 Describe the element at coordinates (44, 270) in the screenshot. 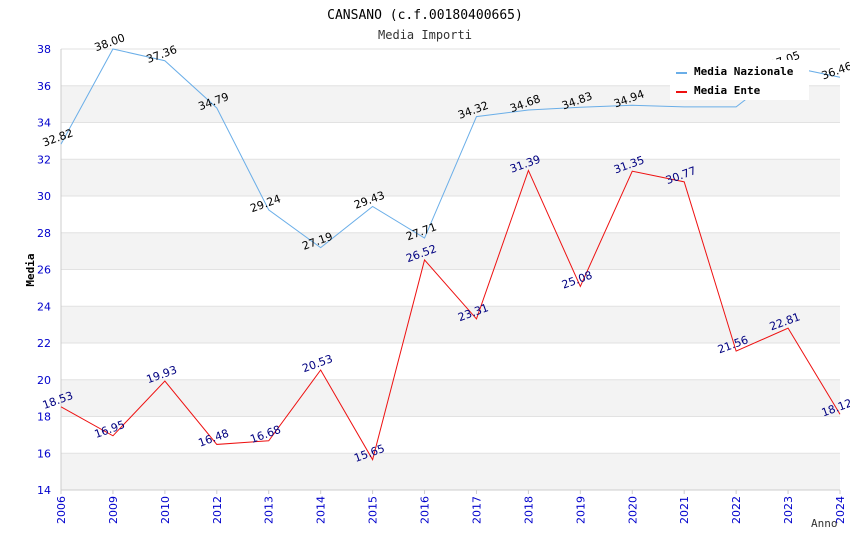

I see `y-tick-label: 26` at that location.